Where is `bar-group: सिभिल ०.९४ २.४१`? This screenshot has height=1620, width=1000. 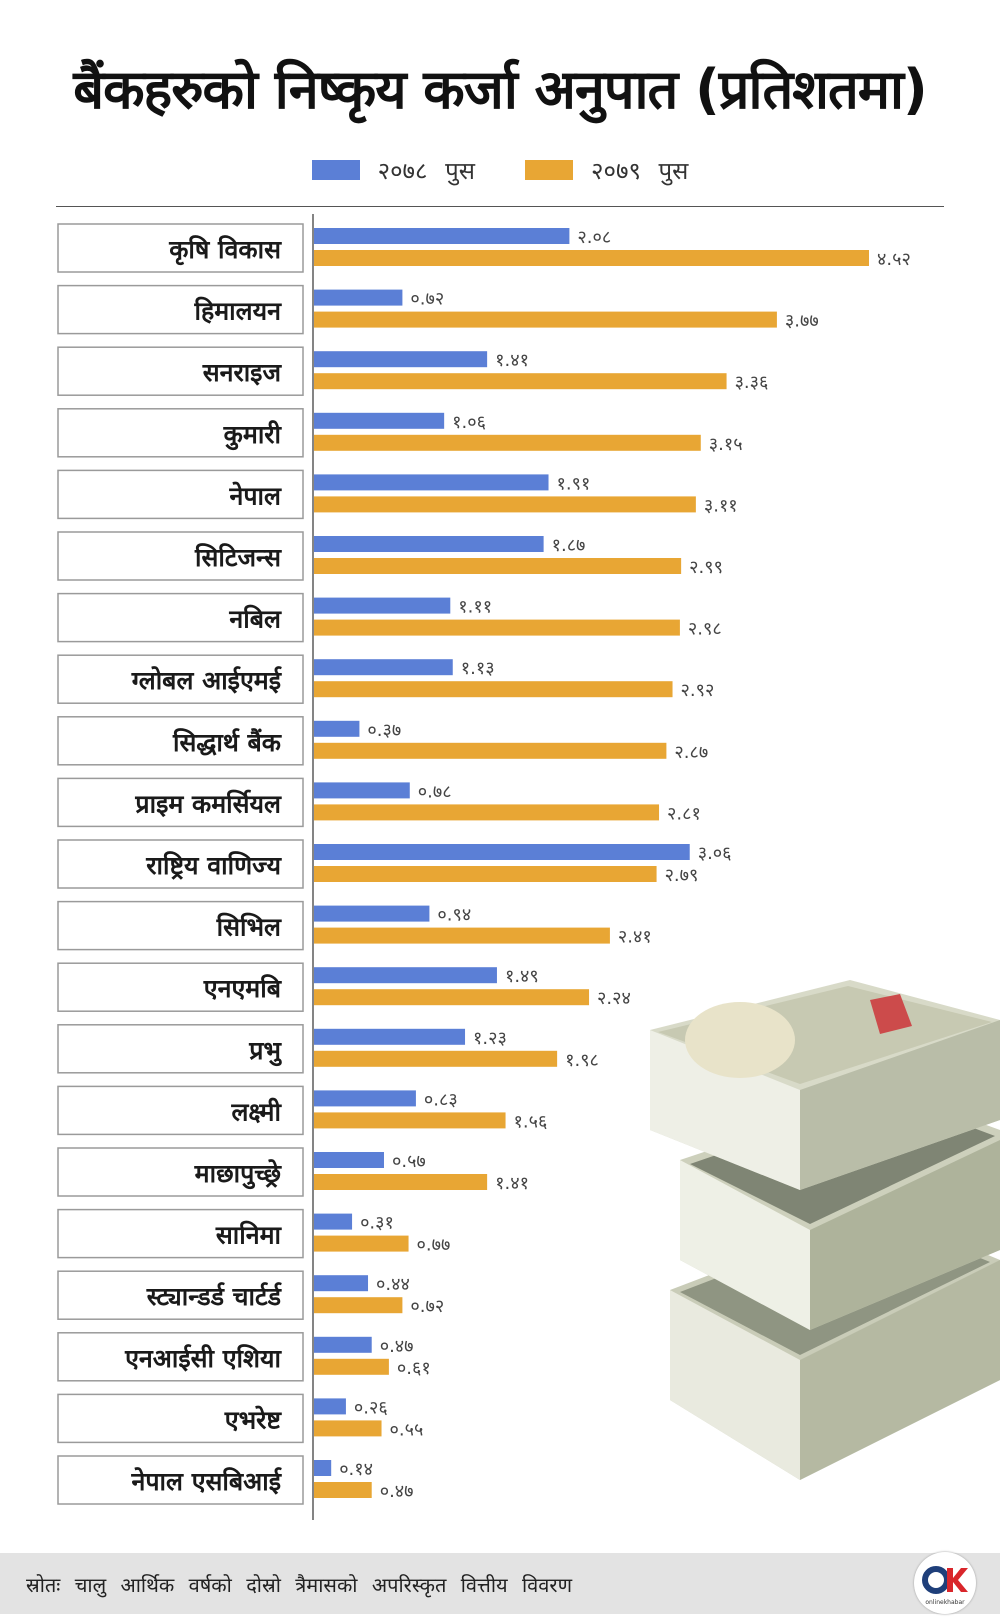 bar-group: सिभिल ०.९४ २.४१ is located at coordinates (354, 925).